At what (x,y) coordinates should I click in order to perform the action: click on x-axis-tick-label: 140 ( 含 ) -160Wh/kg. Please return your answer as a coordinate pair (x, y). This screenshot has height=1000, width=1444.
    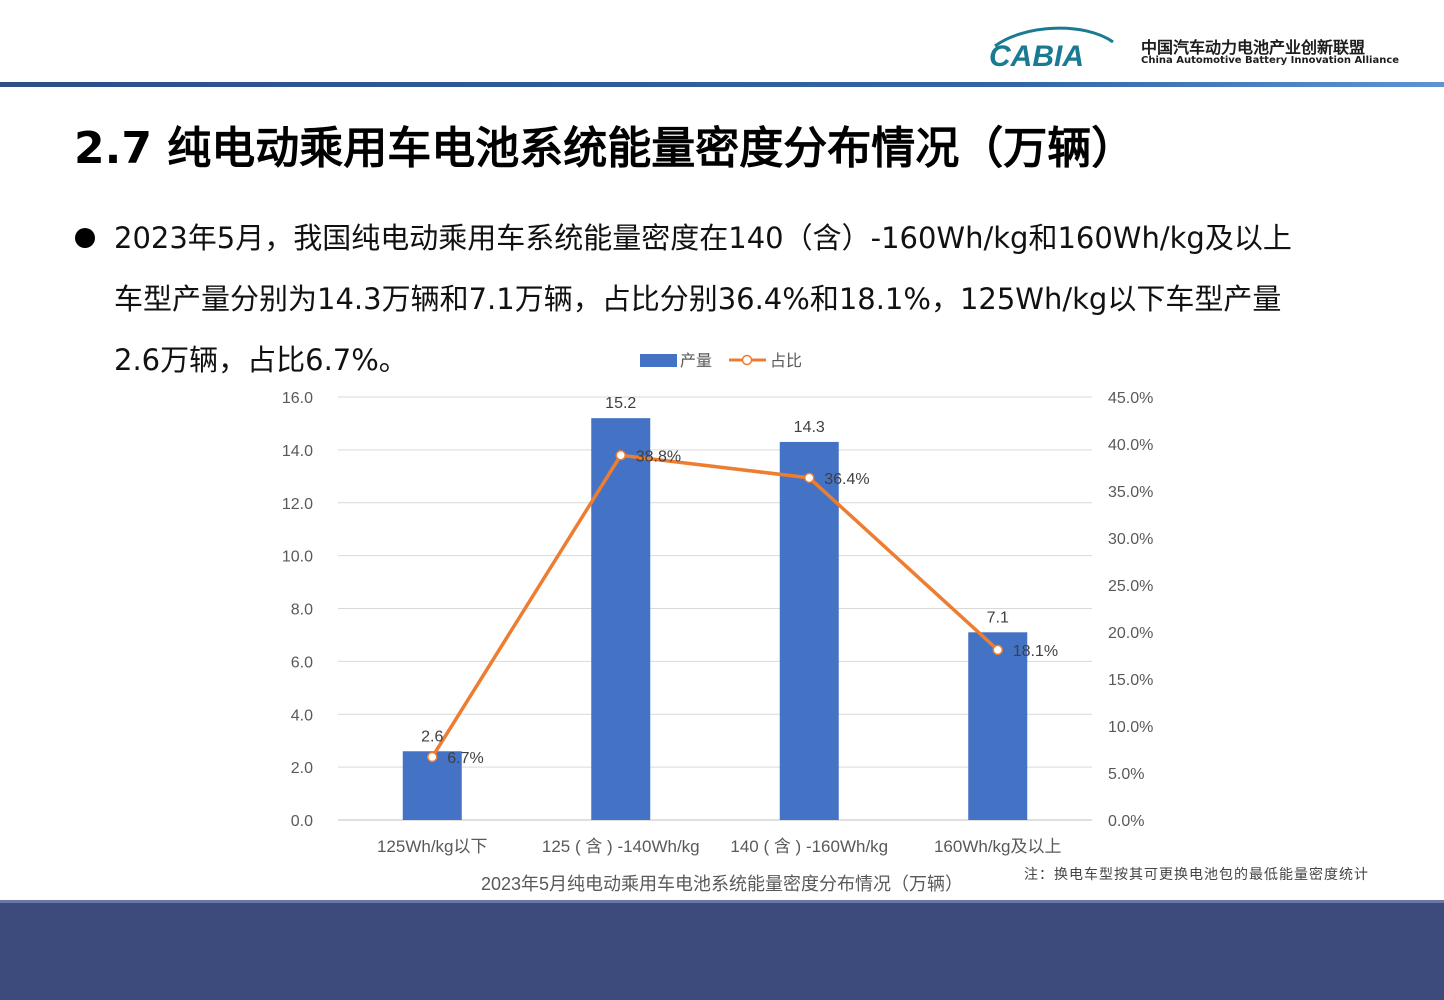
    Looking at the image, I should click on (809, 846).